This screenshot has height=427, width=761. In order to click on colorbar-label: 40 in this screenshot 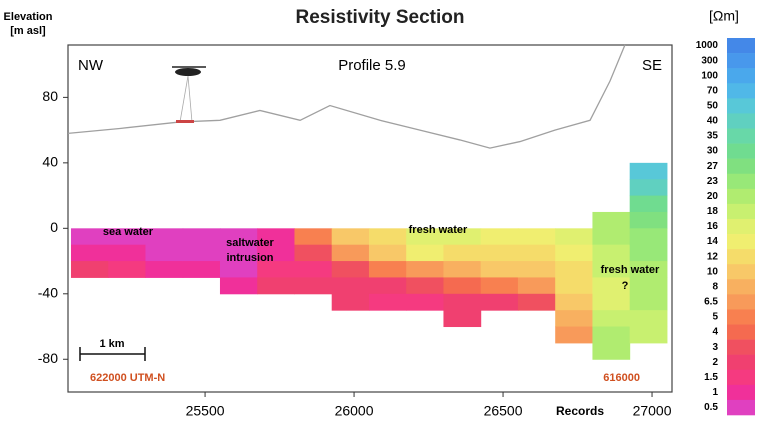, I will do `click(713, 121)`.